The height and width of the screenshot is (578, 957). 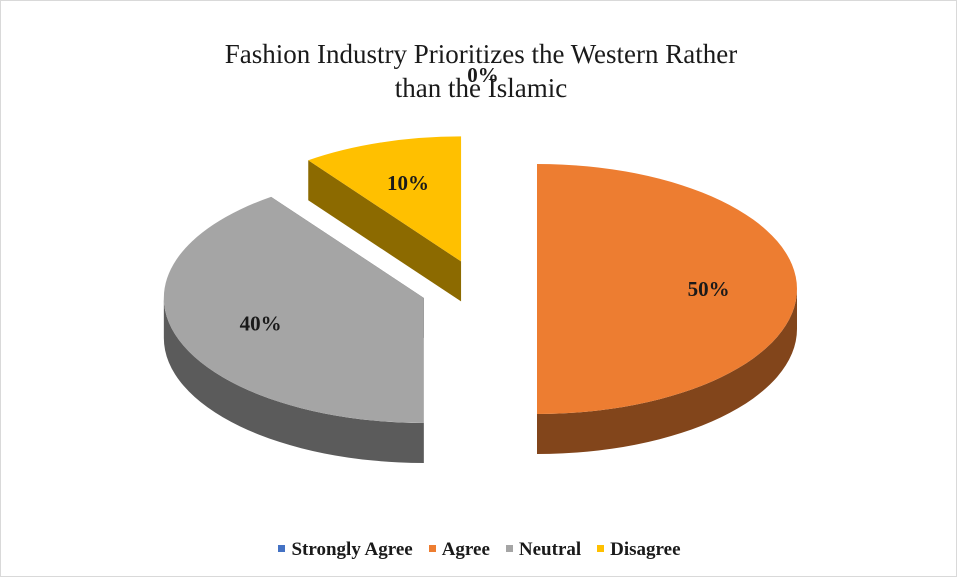 What do you see at coordinates (465, 549) in the screenshot?
I see `legend-label-agree: Agree` at bounding box center [465, 549].